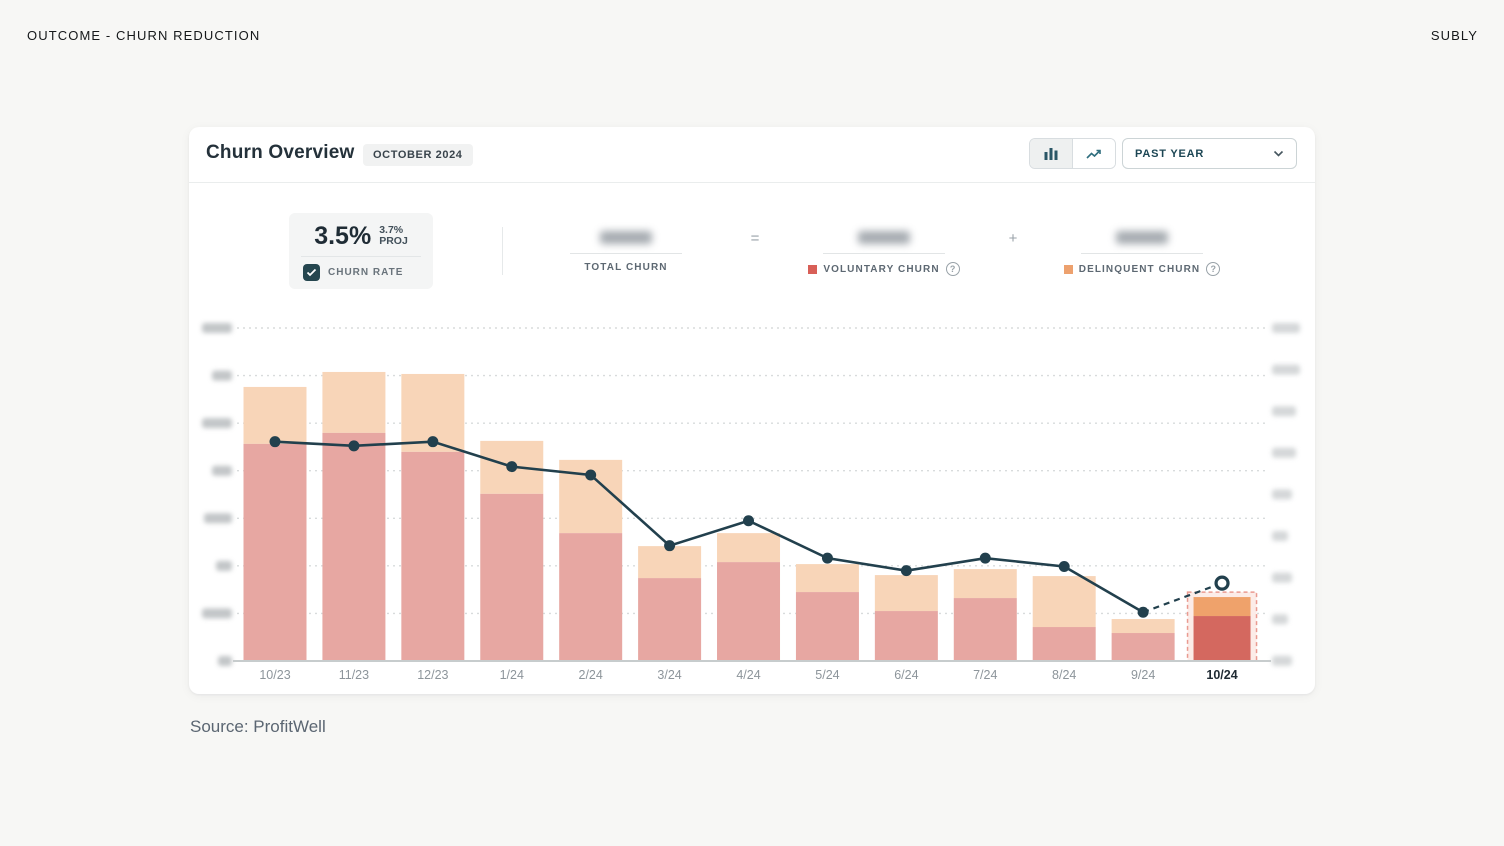 Image resolution: width=1504 pixels, height=846 pixels. I want to click on delinquent-bar-projected, so click(1222, 607).